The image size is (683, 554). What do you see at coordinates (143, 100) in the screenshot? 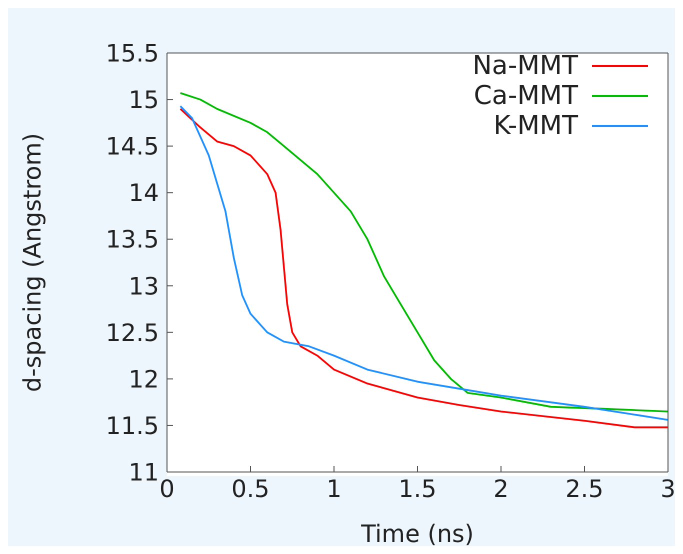
I see `y-tick-label: 15` at bounding box center [143, 100].